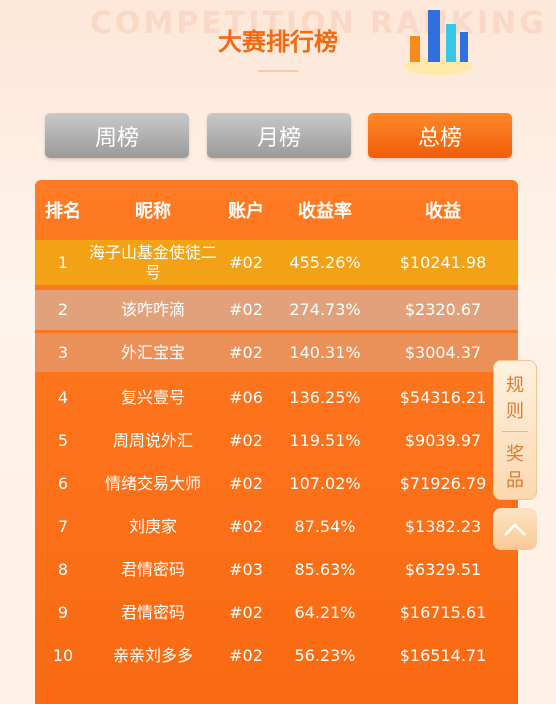 The height and width of the screenshot is (704, 556). Describe the element at coordinates (325, 440) in the screenshot. I see `table-cell: 119.51%` at that location.